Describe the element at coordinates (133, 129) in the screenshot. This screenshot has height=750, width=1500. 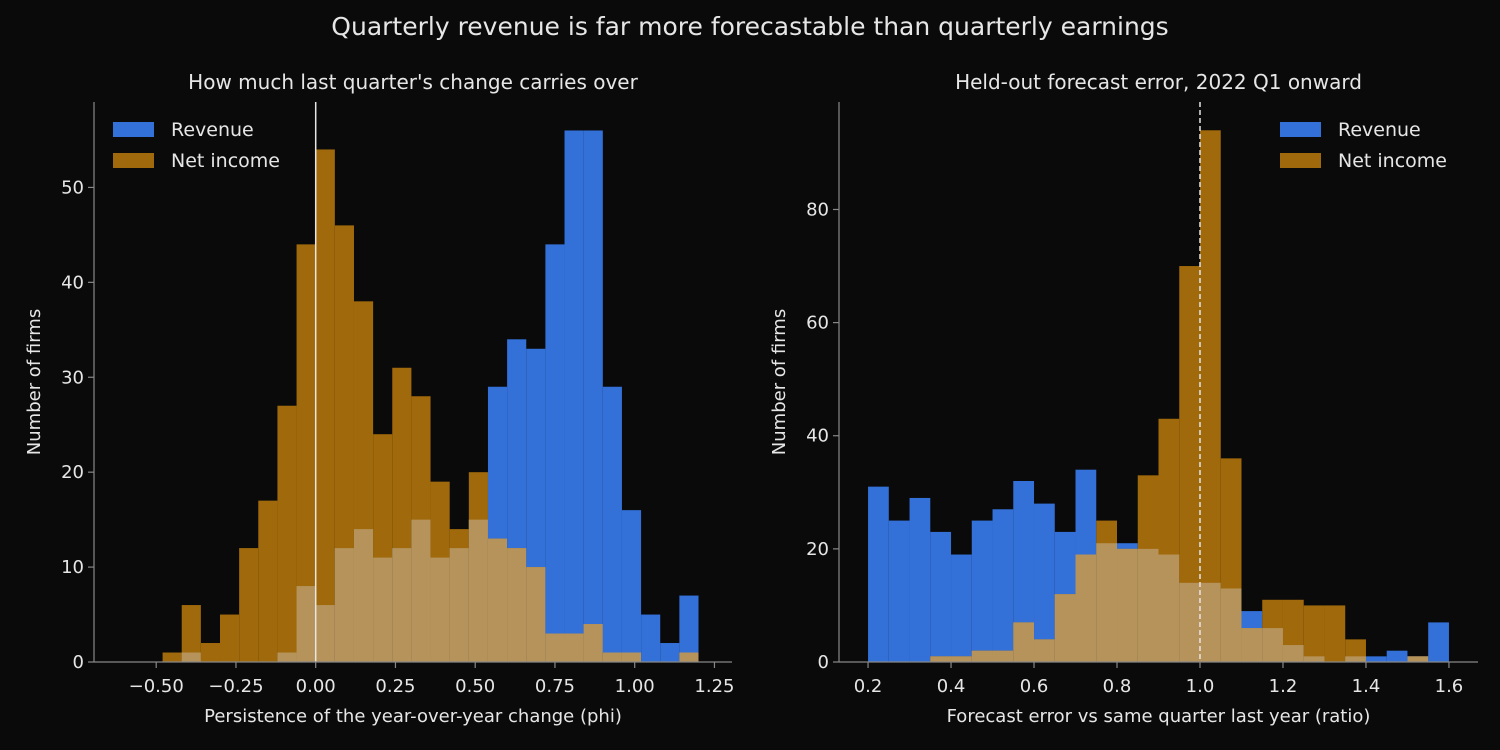
I see `legend-swatch-revenue` at that location.